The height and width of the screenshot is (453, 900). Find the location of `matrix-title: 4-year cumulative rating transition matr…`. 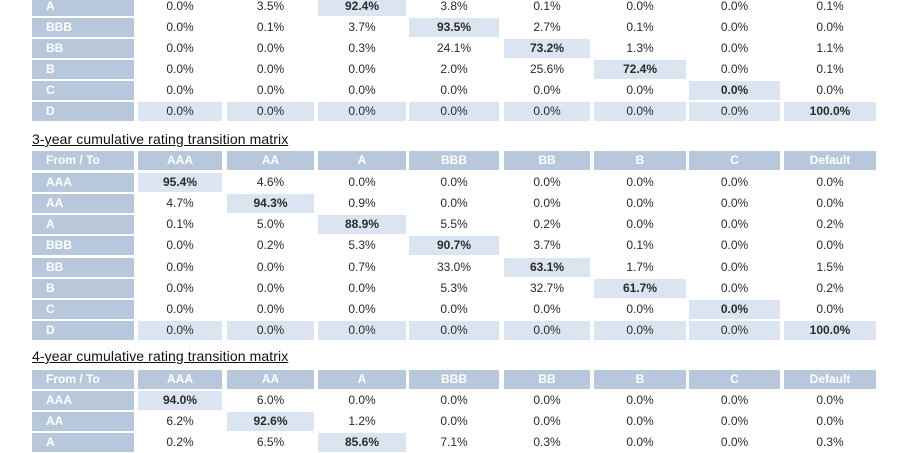

matrix-title: 4-year cumulative rating transition matr… is located at coordinates (160, 356).